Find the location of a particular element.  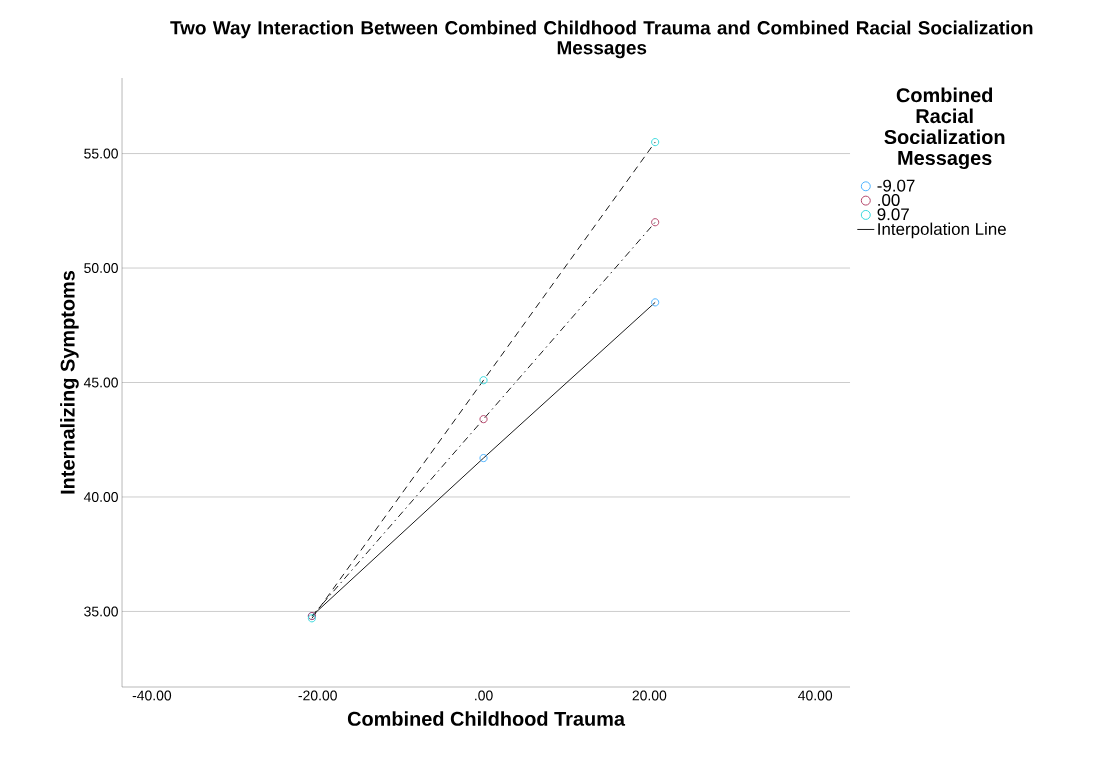

legend-label: .00 is located at coordinates (889, 199).